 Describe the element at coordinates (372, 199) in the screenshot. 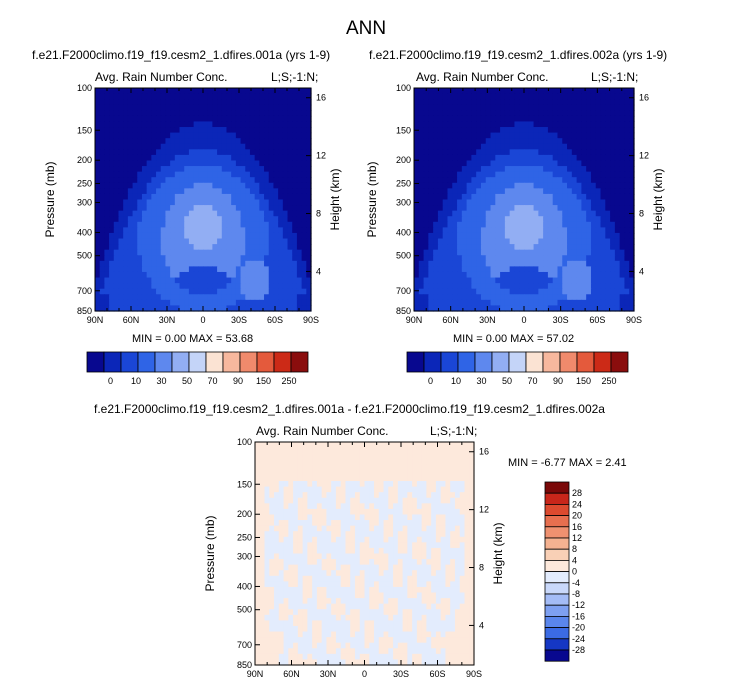

I see `y-axis-title: Pressure (mb)` at that location.